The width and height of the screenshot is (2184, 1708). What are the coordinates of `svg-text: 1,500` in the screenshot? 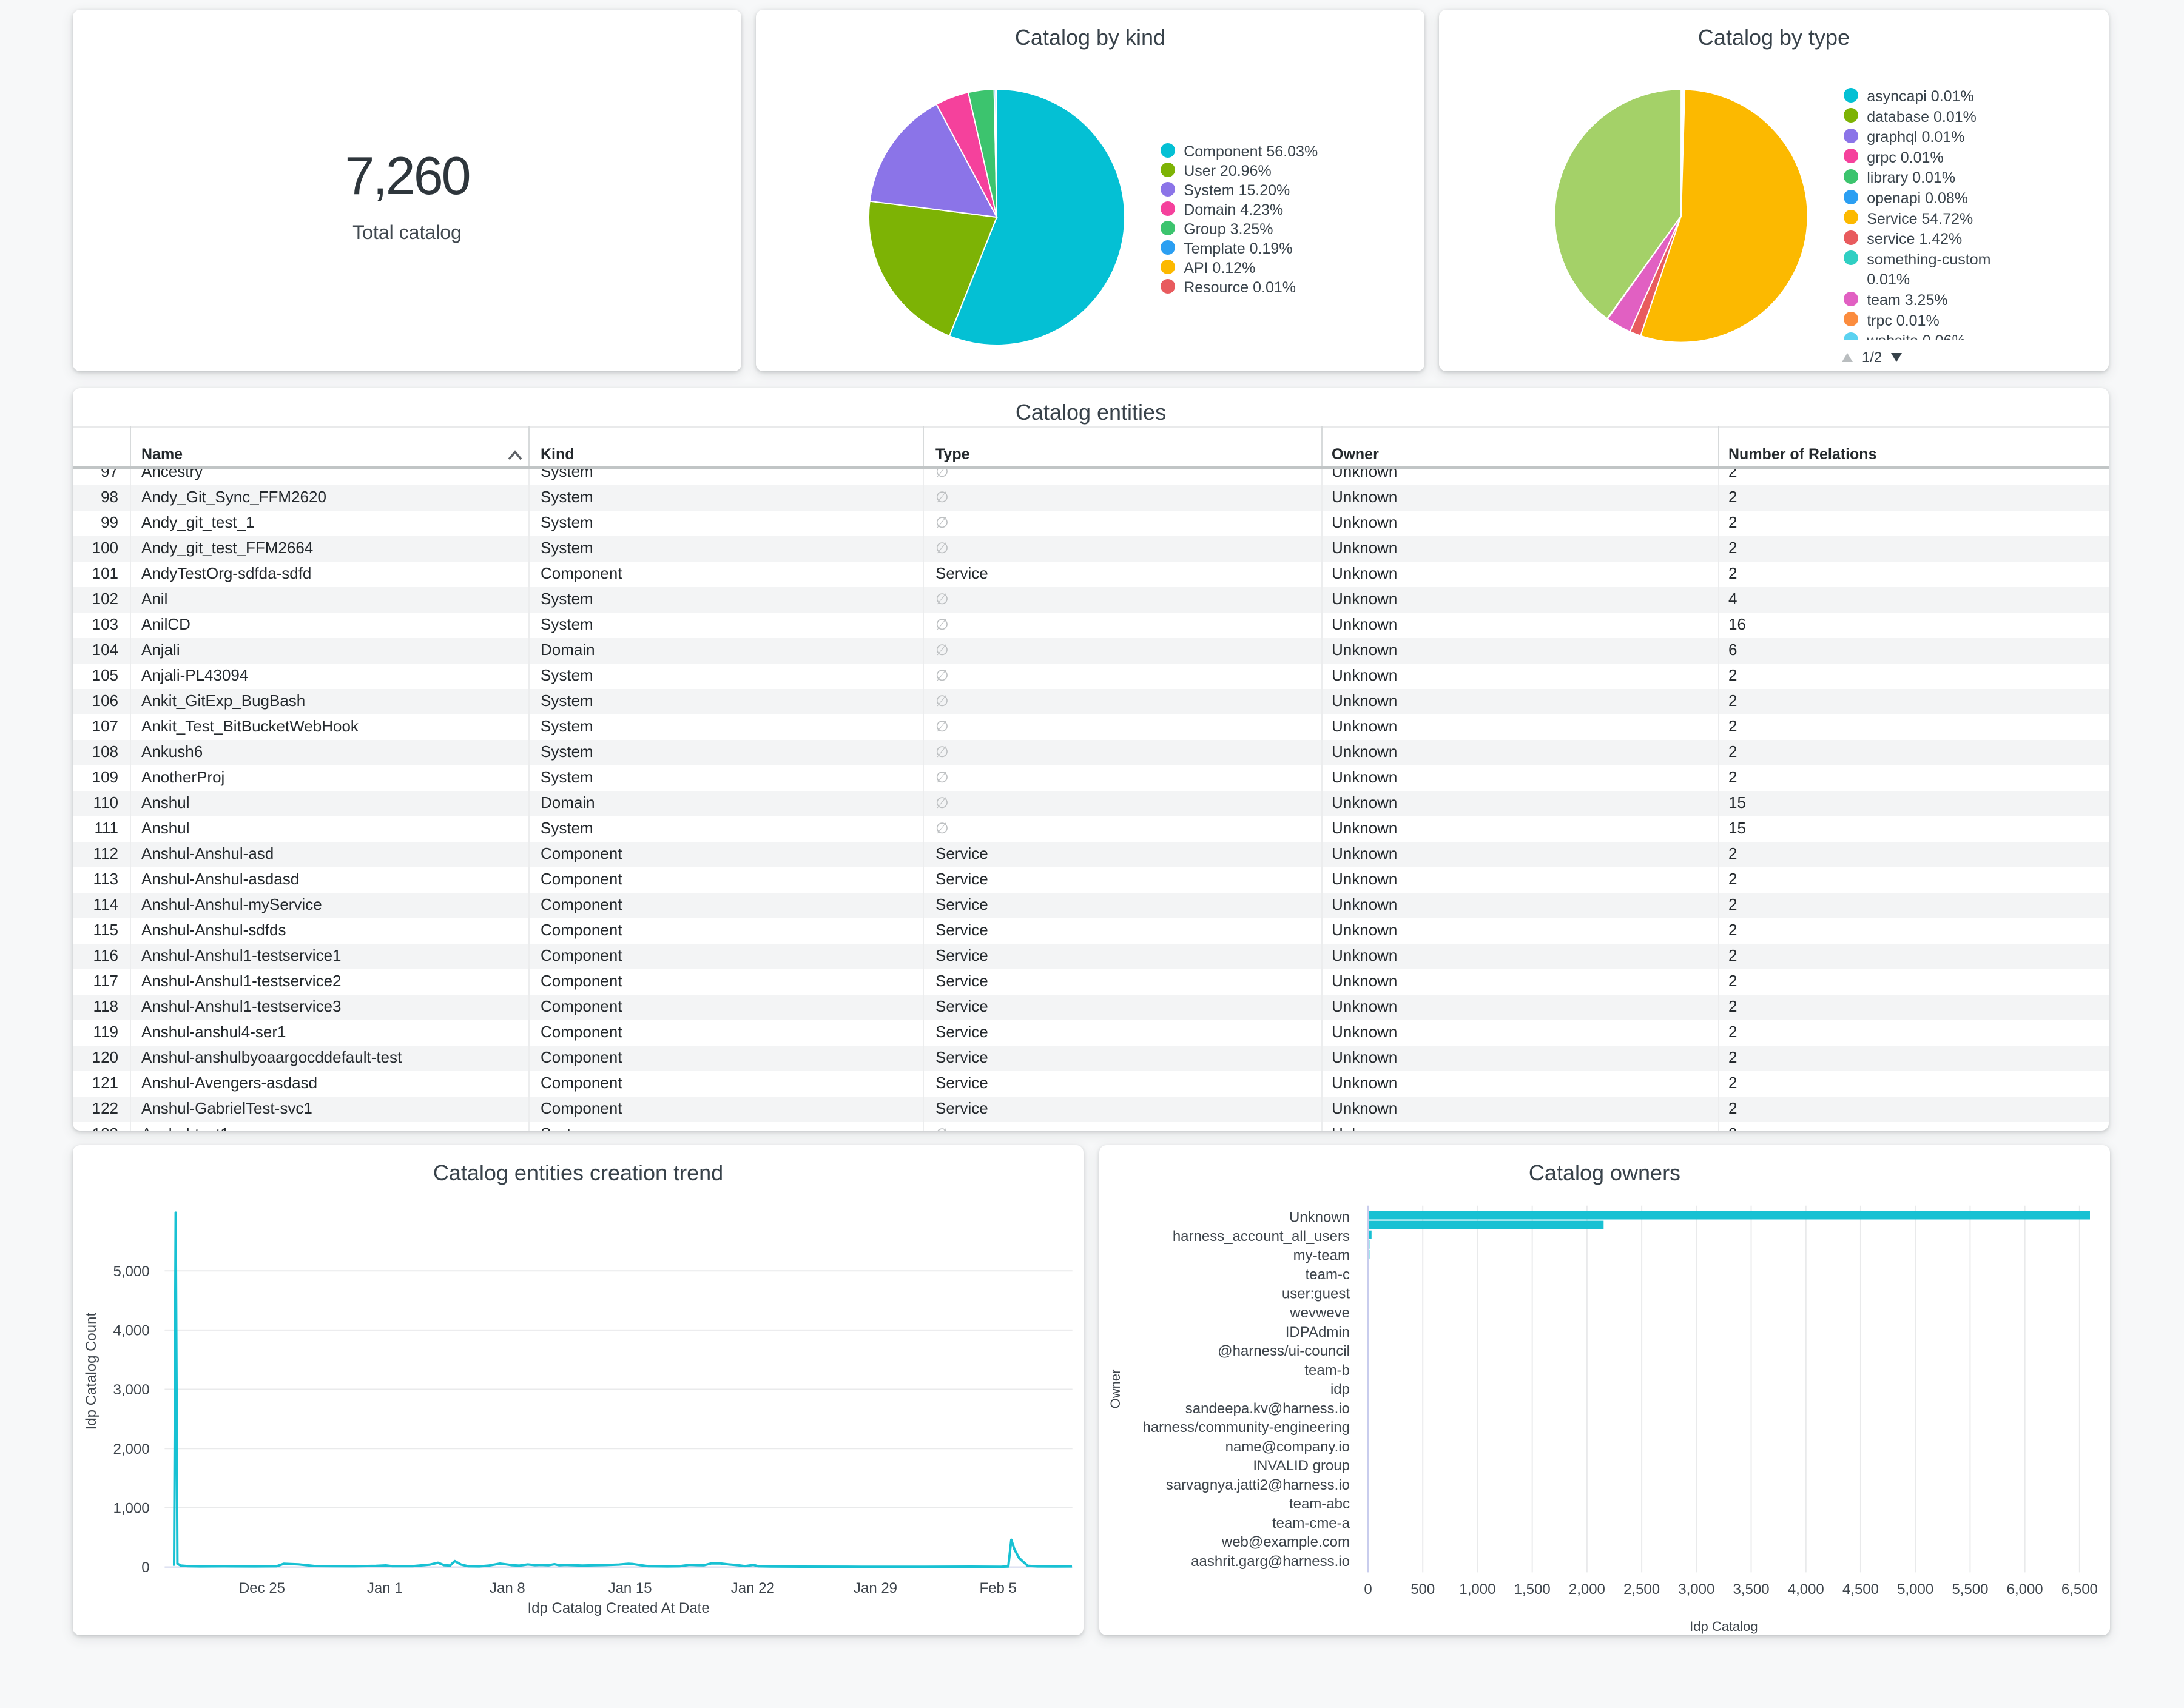 It's located at (1532, 1590).